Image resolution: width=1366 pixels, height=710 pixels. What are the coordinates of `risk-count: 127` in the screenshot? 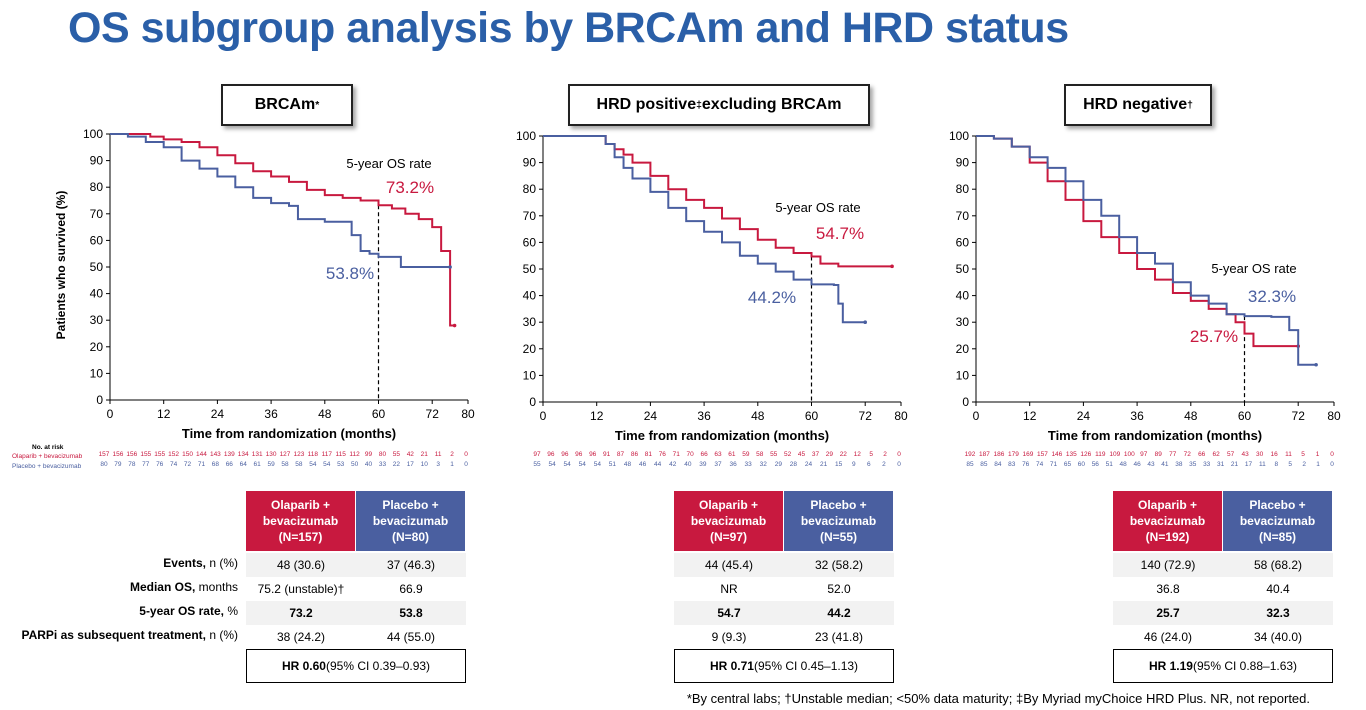 It's located at (285, 454).